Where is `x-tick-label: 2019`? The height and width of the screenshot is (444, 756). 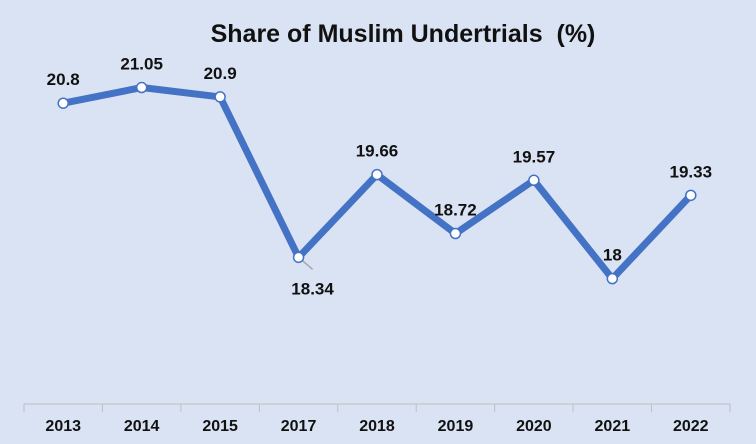
x-tick-label: 2019 is located at coordinates (456, 426).